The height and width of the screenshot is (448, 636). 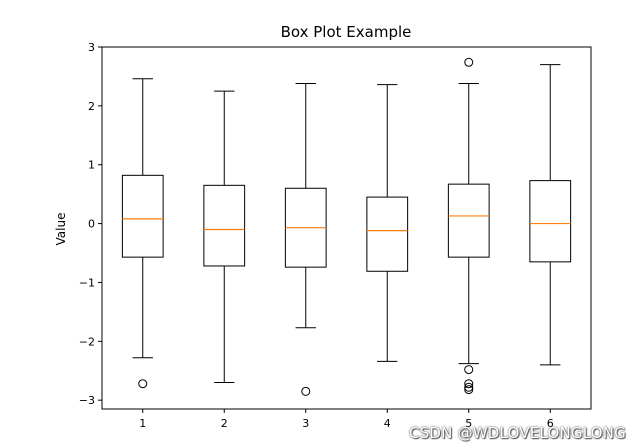 I want to click on y-tick-label: −3, so click(x=87, y=400).